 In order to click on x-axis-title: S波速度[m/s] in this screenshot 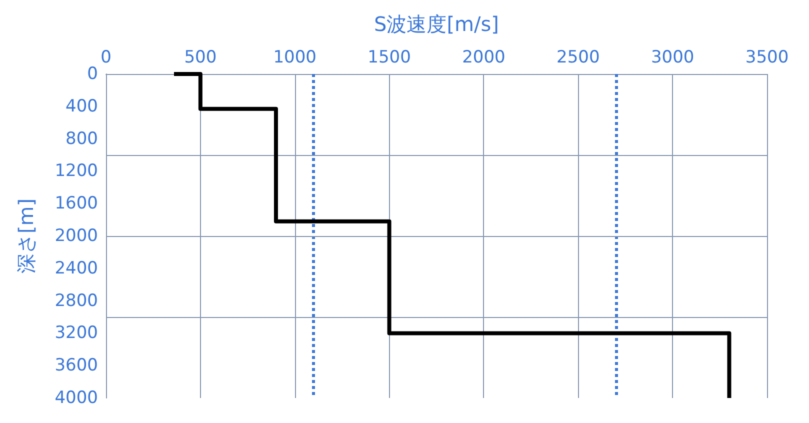, I will do `click(436, 24)`.